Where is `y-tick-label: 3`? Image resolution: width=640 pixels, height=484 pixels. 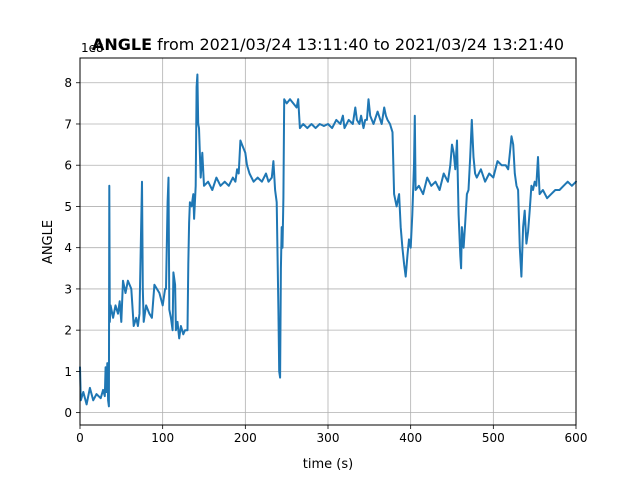
y-tick-label: 3 is located at coordinates (68, 289).